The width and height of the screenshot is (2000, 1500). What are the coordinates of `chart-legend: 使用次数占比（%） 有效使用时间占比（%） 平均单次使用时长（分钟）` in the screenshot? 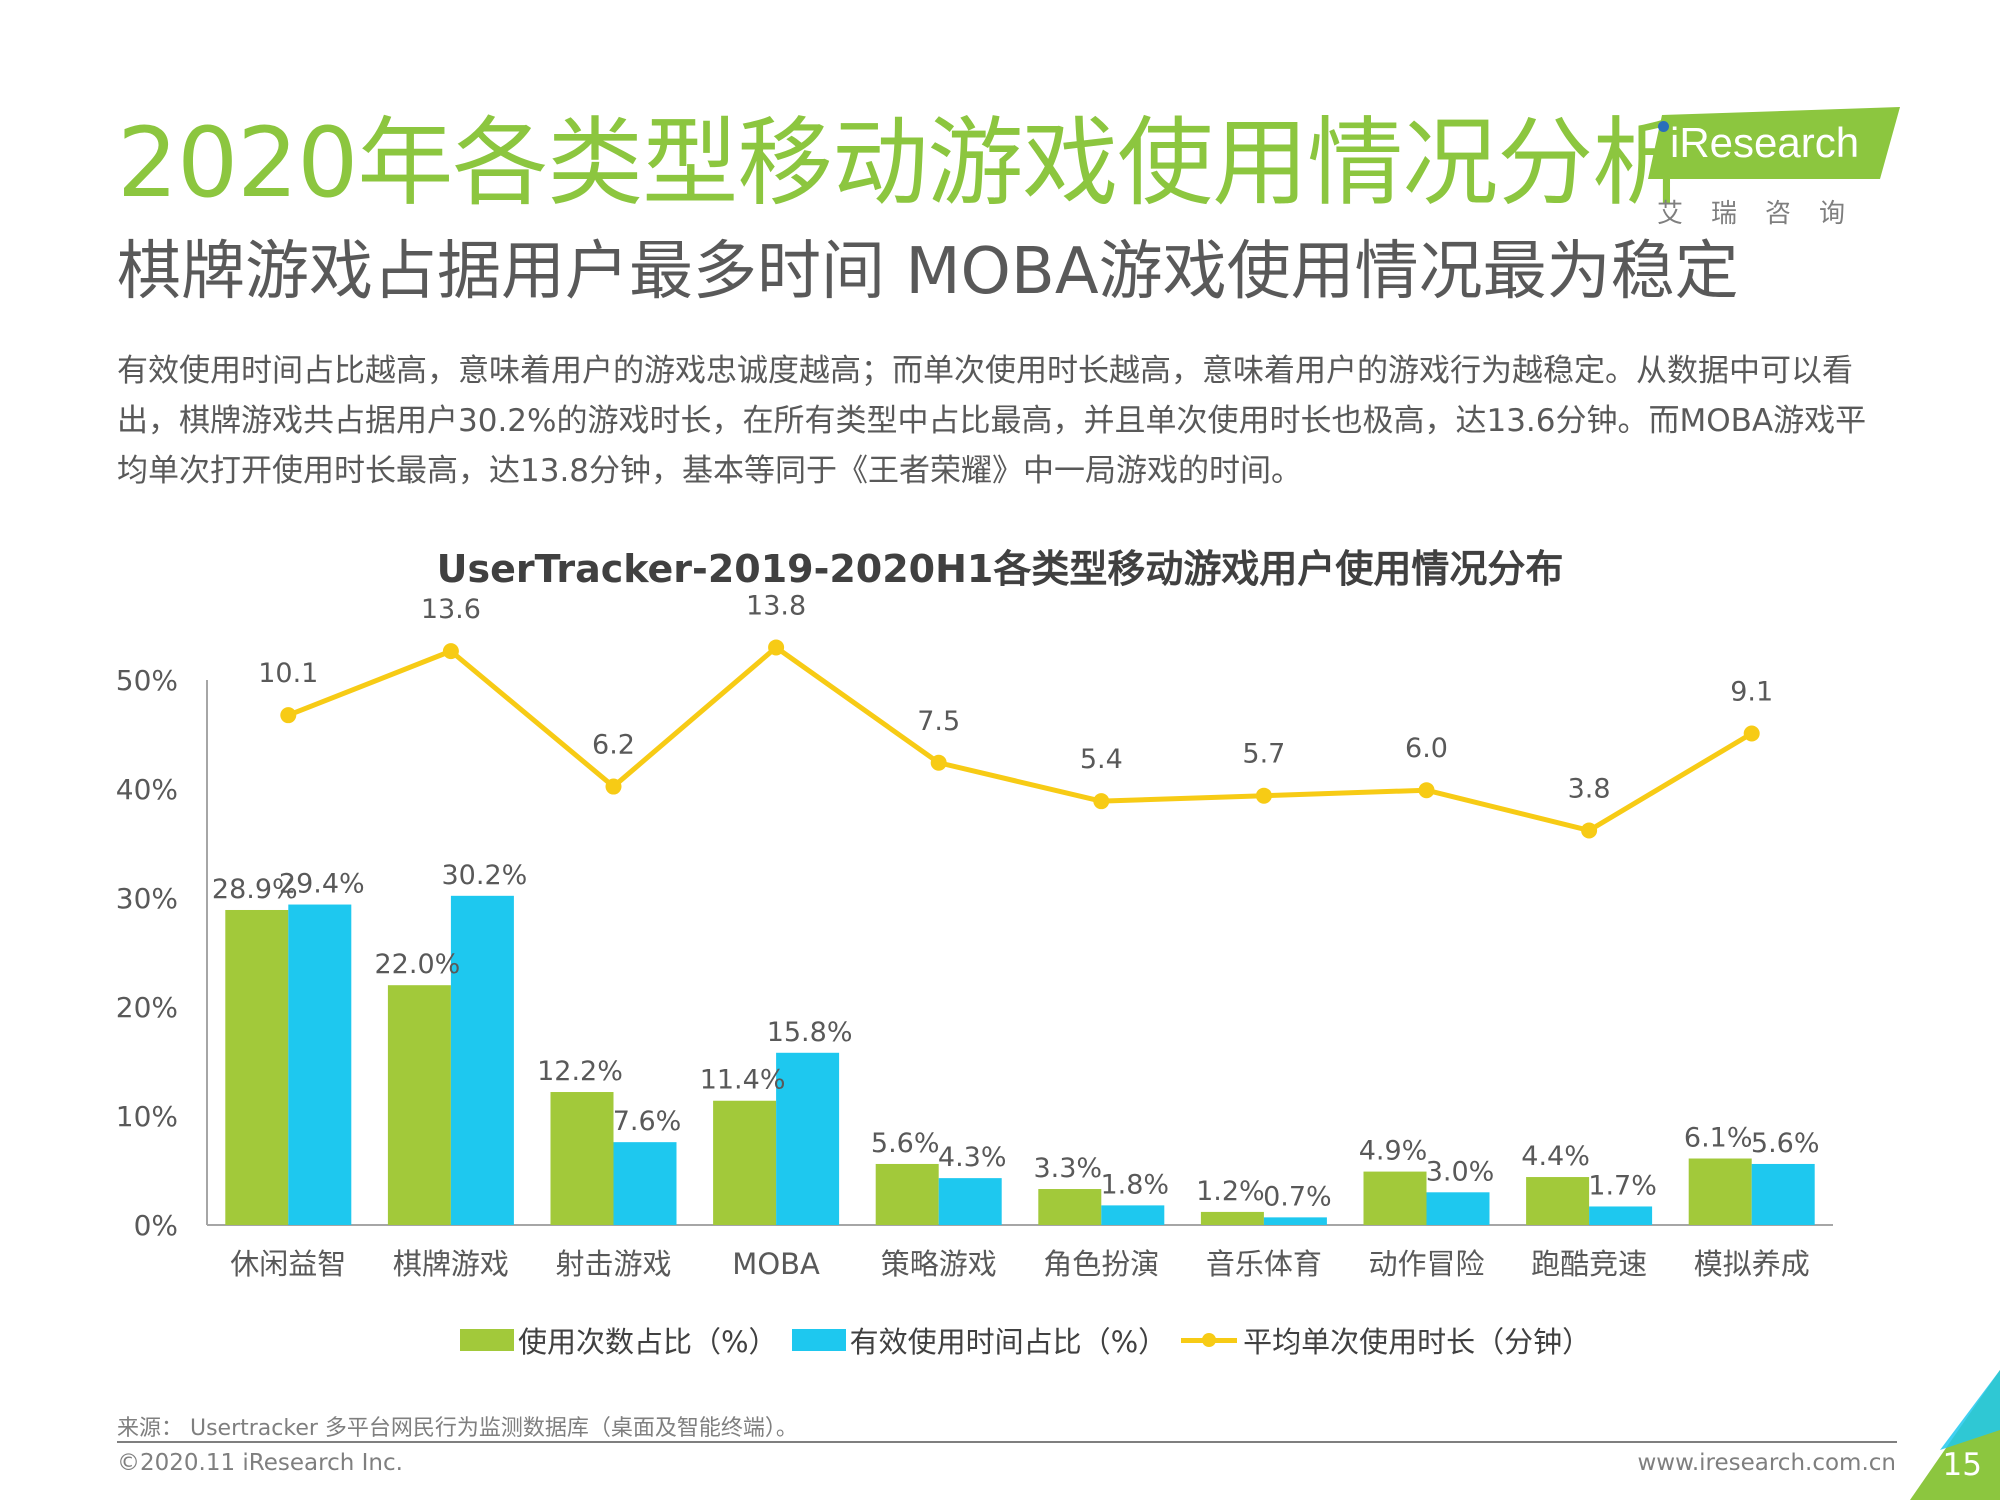 It's located at (1032, 1340).